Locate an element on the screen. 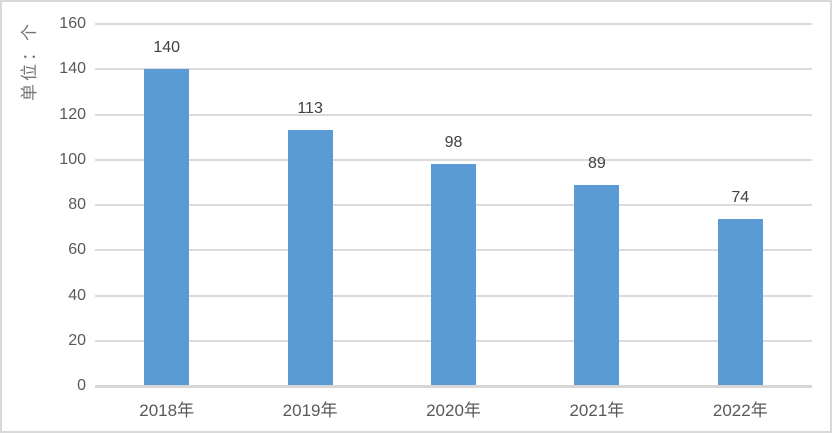 This screenshot has width=832, height=433. y-tick-label-140: 140 is located at coordinates (72, 69).